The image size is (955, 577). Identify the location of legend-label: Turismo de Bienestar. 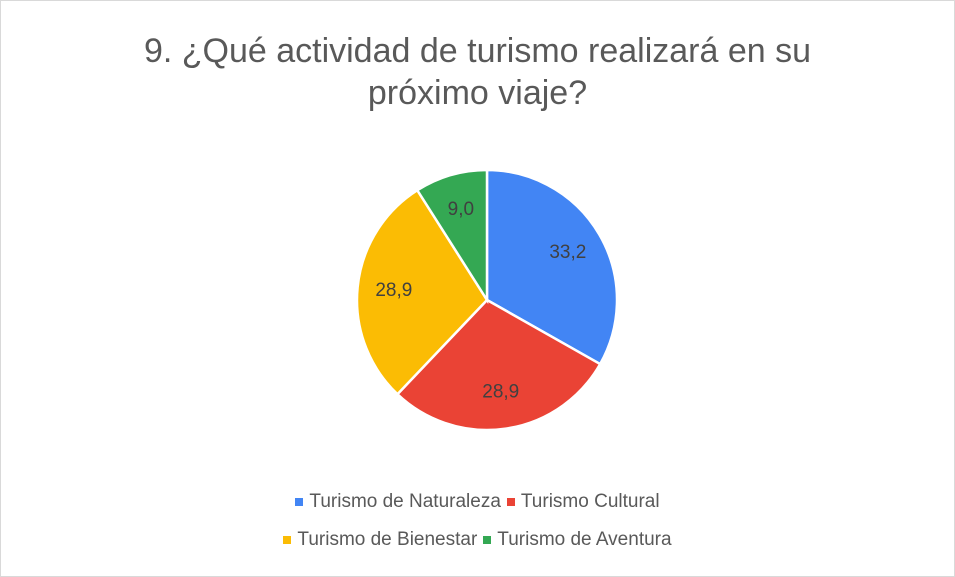
(387, 539).